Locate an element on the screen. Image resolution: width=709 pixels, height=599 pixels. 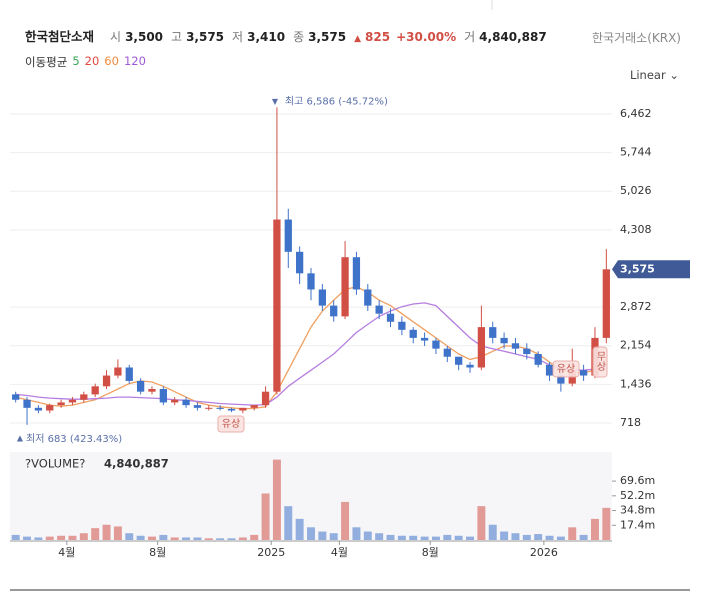
x-tick-label: 4월 is located at coordinates (339, 552).